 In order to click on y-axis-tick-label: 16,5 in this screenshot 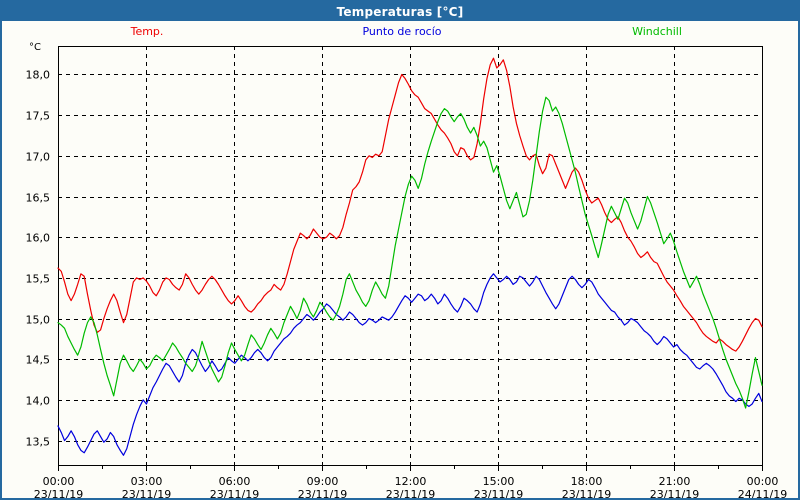, I will do `click(38, 198)`.